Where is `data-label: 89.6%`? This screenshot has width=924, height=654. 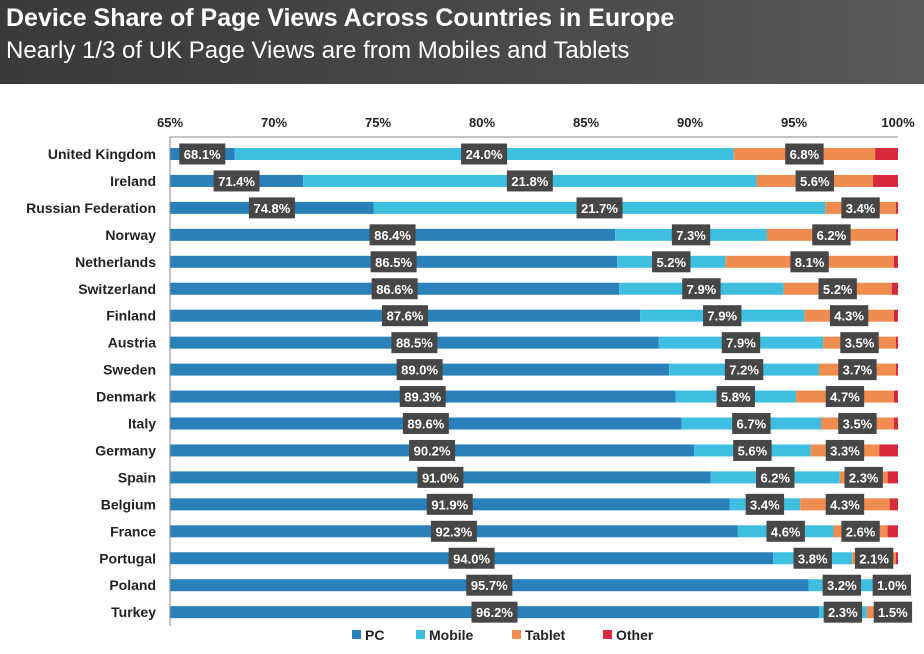 data-label: 89.6% is located at coordinates (425, 424).